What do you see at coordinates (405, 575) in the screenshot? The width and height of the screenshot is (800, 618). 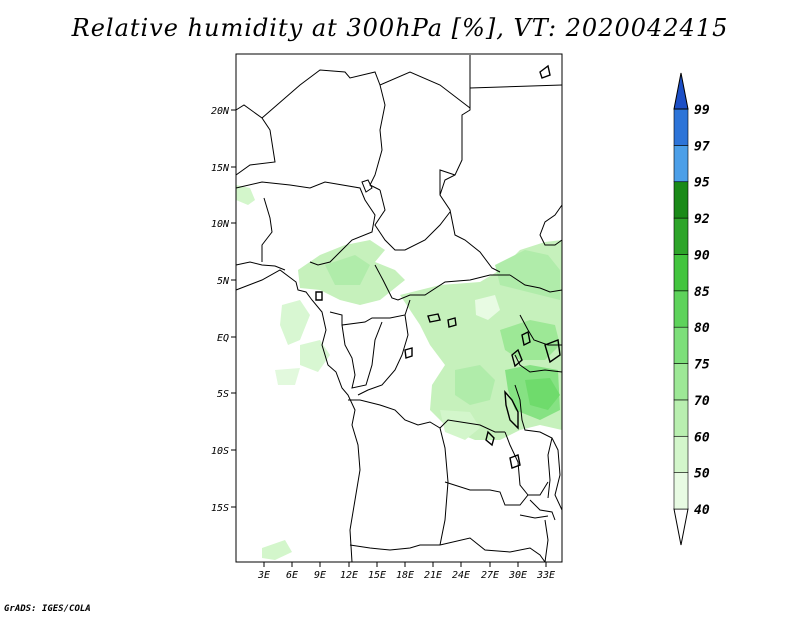 I see `lon-label: 18E` at bounding box center [405, 575].